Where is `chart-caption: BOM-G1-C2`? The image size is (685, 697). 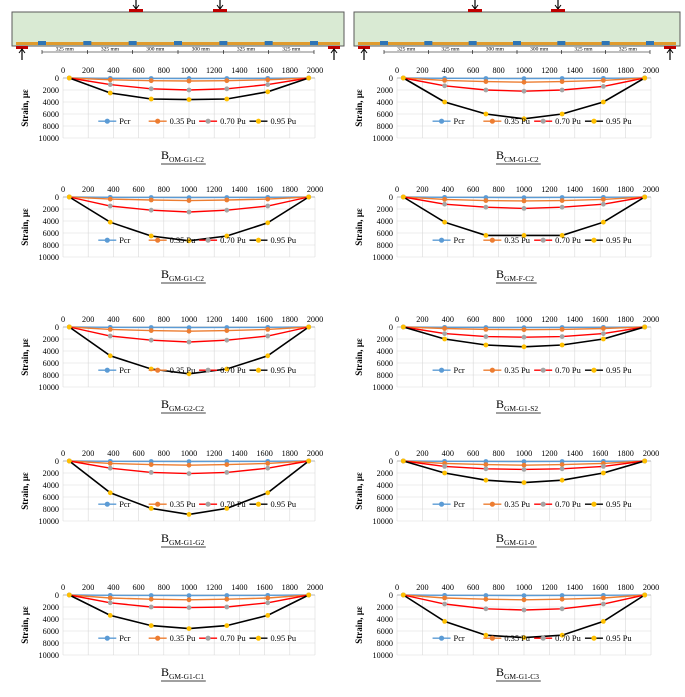
chart-caption: BOM-G1-C2 is located at coordinates (182, 156).